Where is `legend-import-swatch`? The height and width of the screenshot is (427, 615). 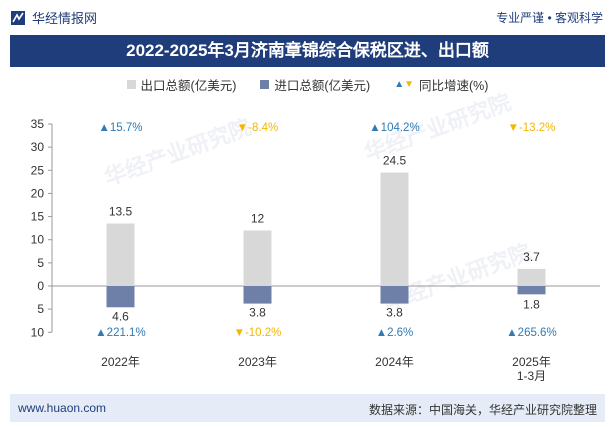
legend-import-swatch is located at coordinates (265, 84).